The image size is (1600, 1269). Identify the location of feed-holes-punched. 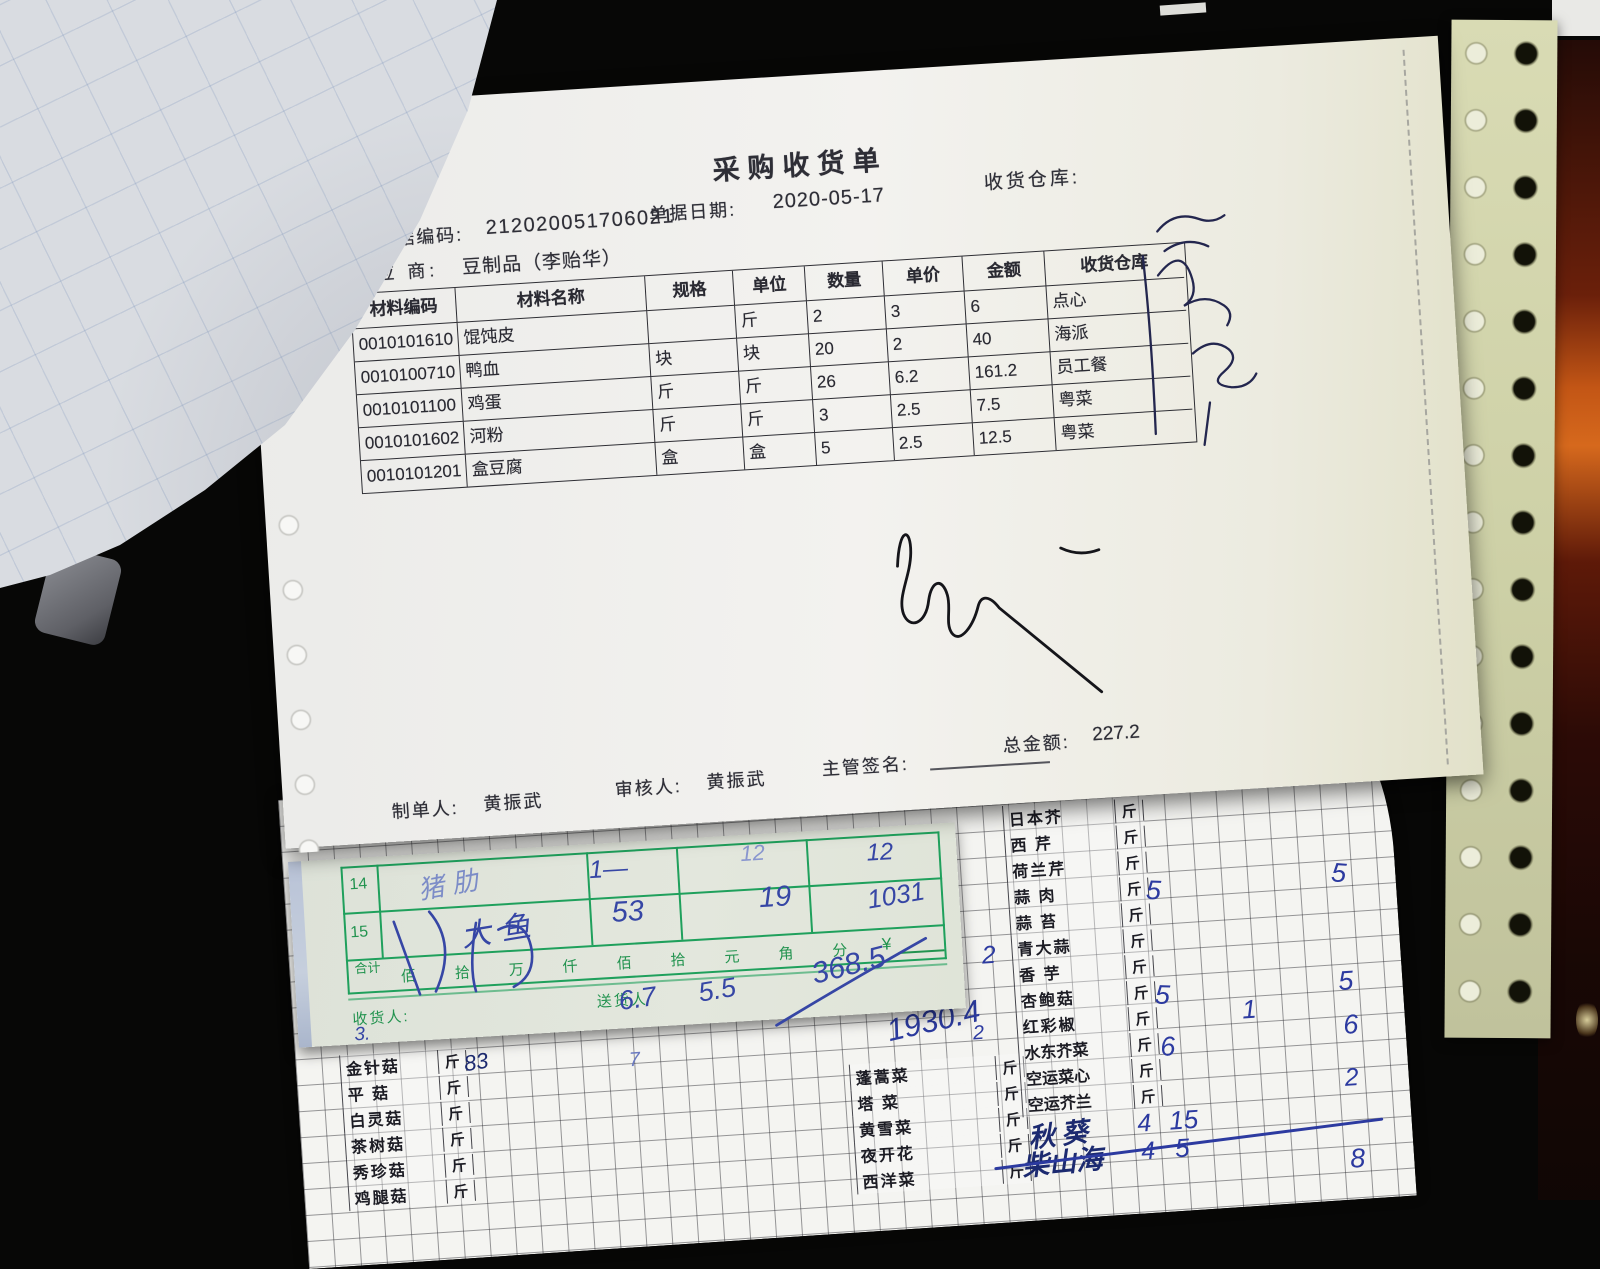
(1523, 529).